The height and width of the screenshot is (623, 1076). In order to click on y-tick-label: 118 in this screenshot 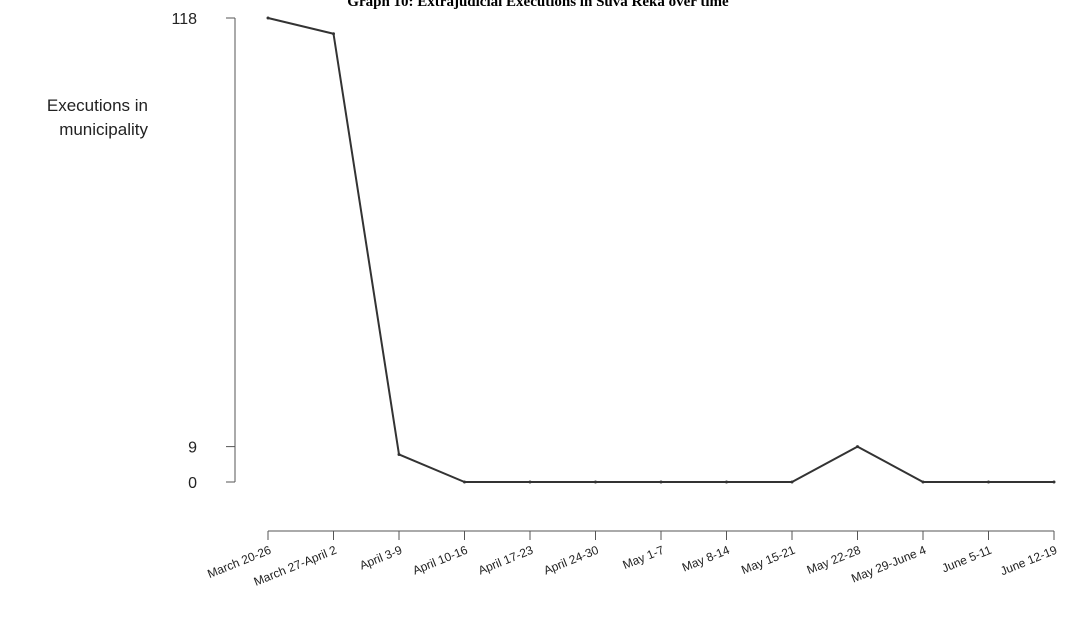, I will do `click(184, 19)`.